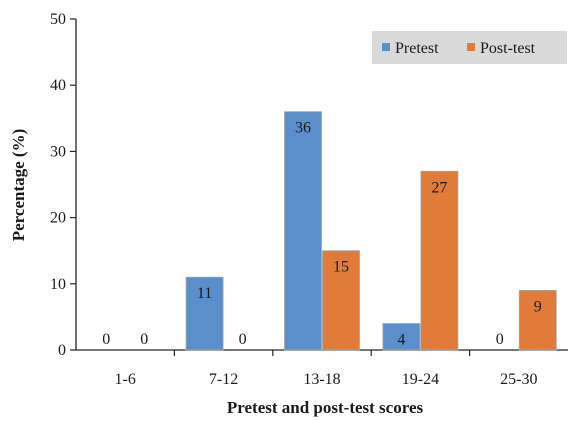  I want to click on data-label: 4, so click(401, 340).